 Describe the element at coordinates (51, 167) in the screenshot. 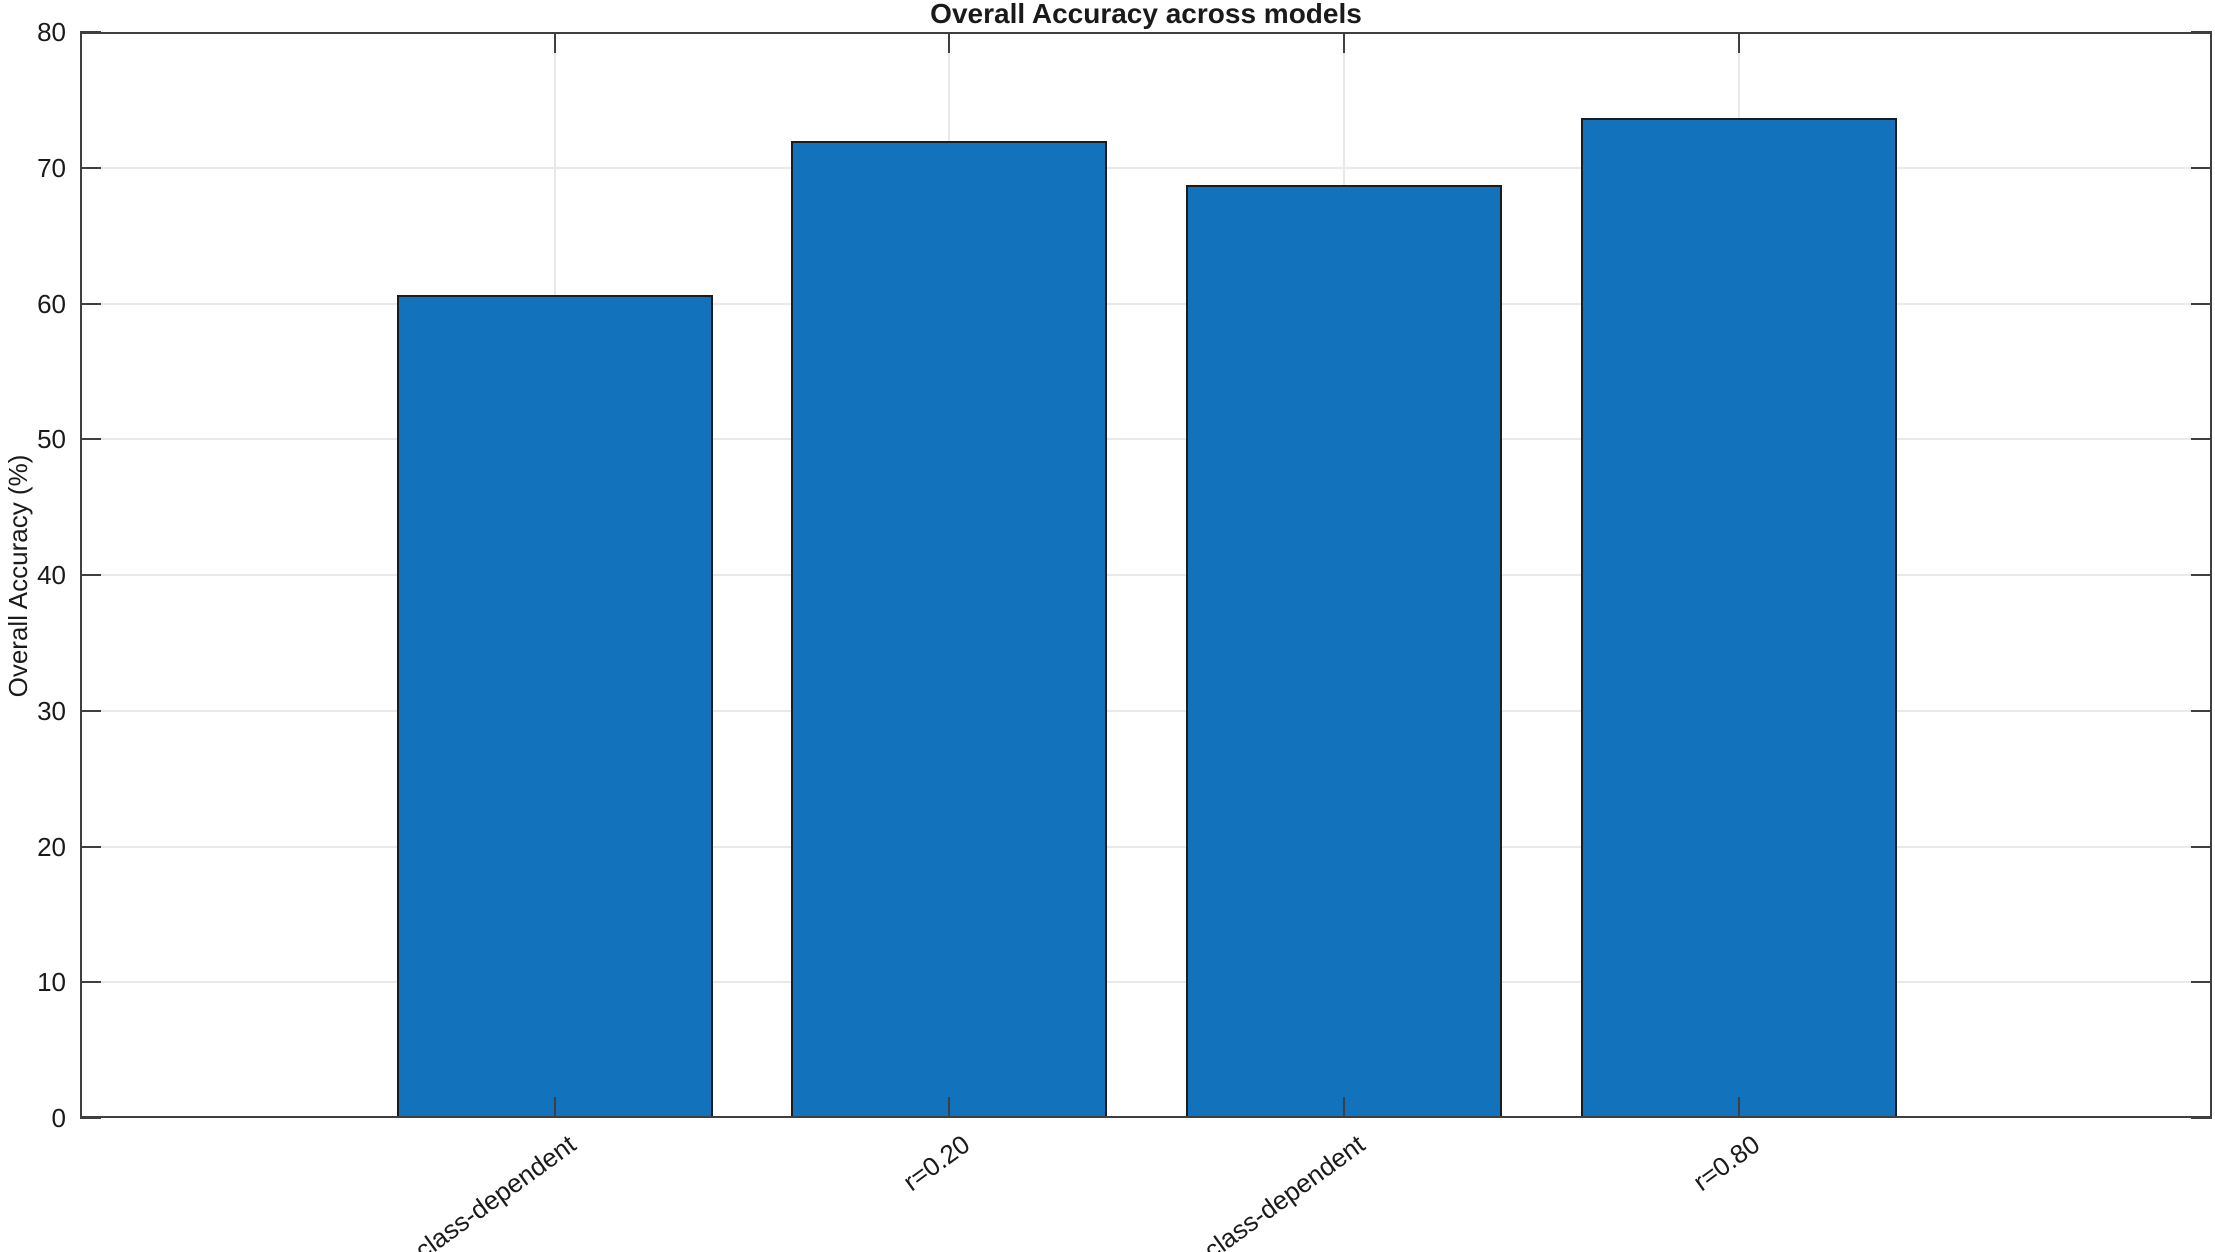

I see `y-tick-label-70: 70` at that location.